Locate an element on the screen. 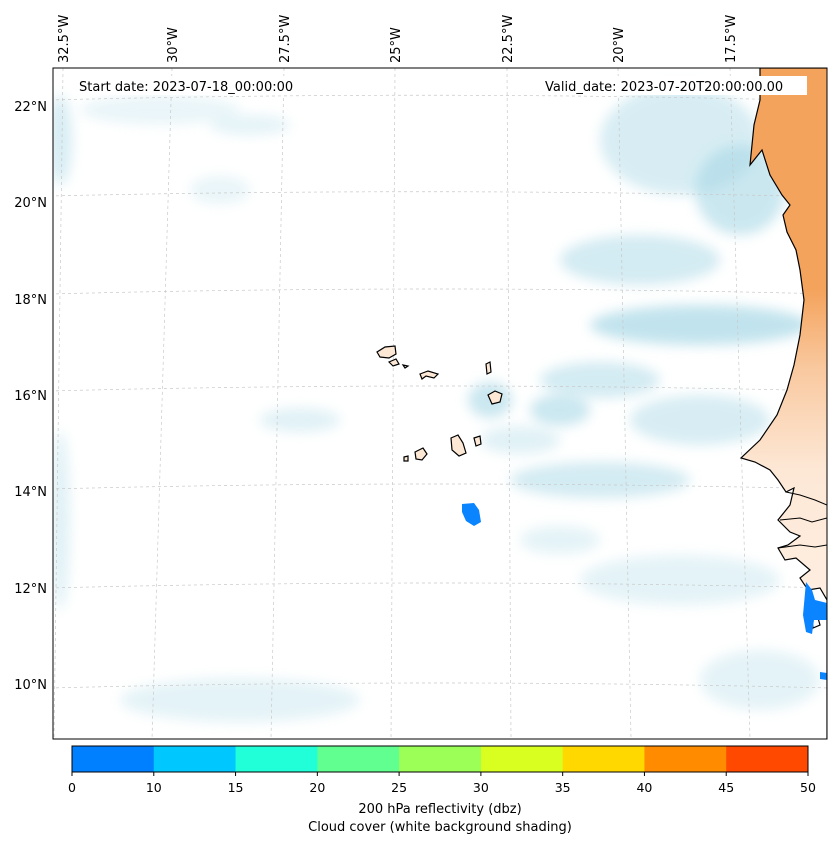 This screenshot has width=837, height=843. colorbar-tick-label: 50 is located at coordinates (808, 787).